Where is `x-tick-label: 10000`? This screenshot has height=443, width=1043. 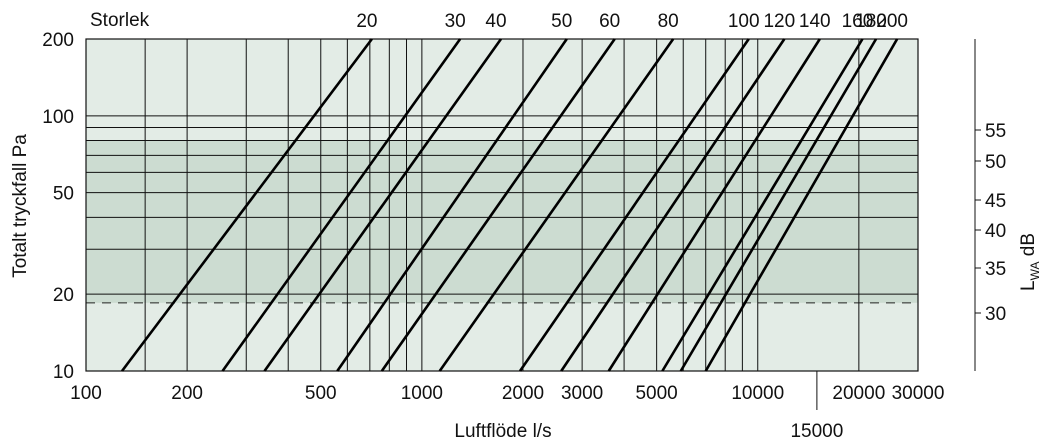 x-tick-label: 10000 is located at coordinates (757, 393).